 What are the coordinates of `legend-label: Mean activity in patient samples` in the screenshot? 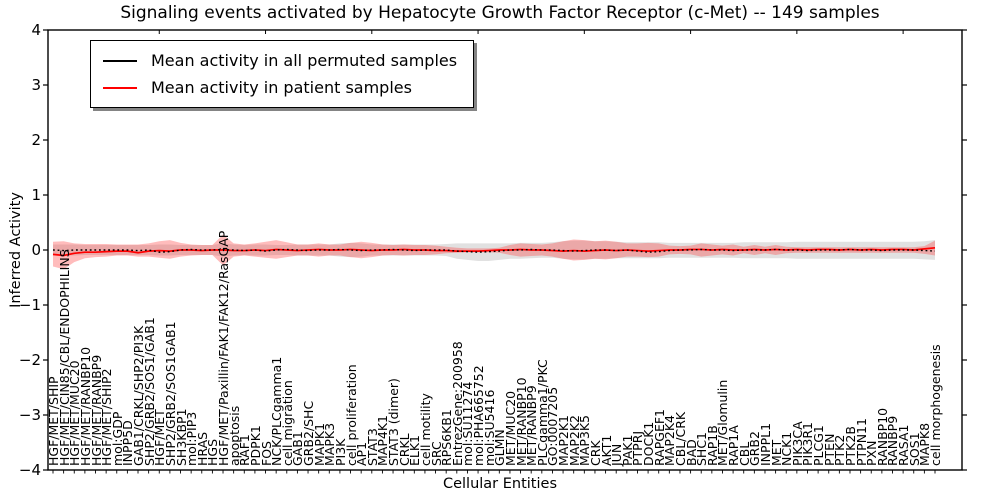 It's located at (281, 87).